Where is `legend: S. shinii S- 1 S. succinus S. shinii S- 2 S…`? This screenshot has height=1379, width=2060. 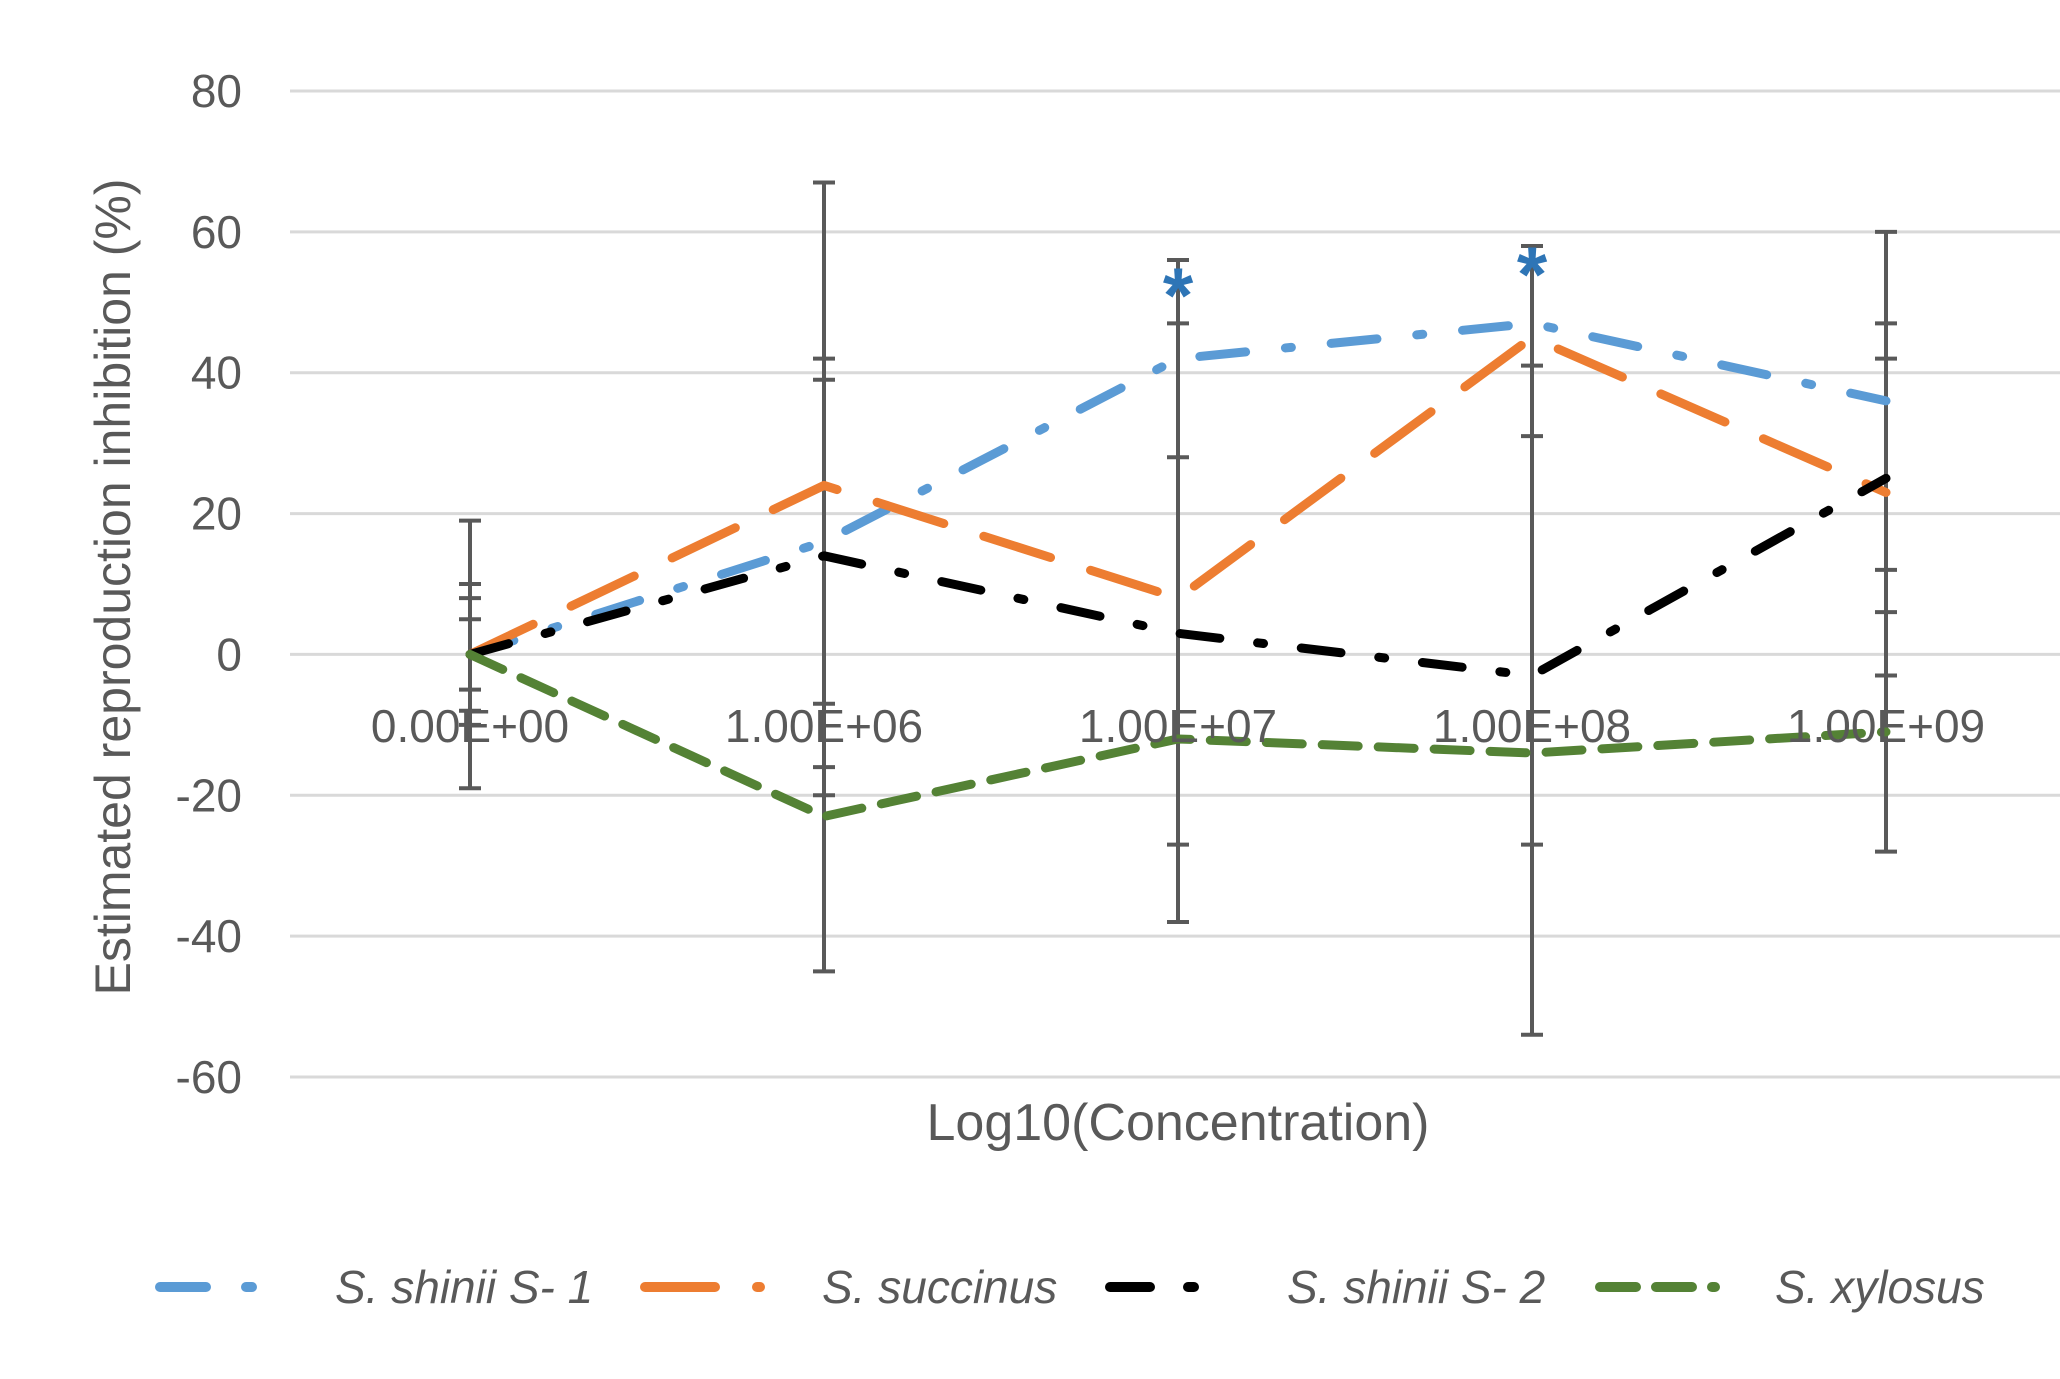
legend: S. shinii S- 1 S. succinus S. shinii S- 2 S… is located at coordinates (1070, 1287).